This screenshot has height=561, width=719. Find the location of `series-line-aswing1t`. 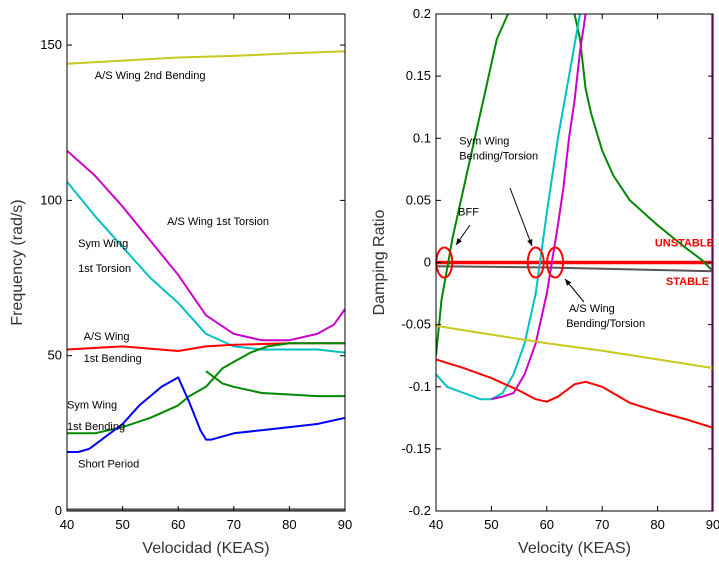

series-line-aswing1t is located at coordinates (206, 245).